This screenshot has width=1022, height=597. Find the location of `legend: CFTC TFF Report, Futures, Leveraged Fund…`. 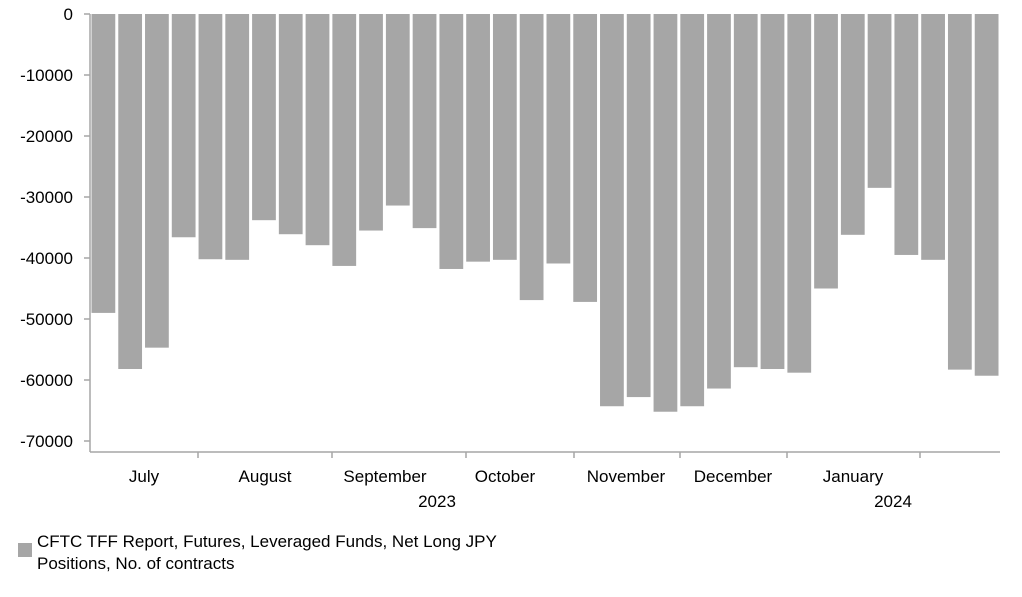

legend: CFTC TFF Report, Futures, Leveraged Fund… is located at coordinates (287, 553).